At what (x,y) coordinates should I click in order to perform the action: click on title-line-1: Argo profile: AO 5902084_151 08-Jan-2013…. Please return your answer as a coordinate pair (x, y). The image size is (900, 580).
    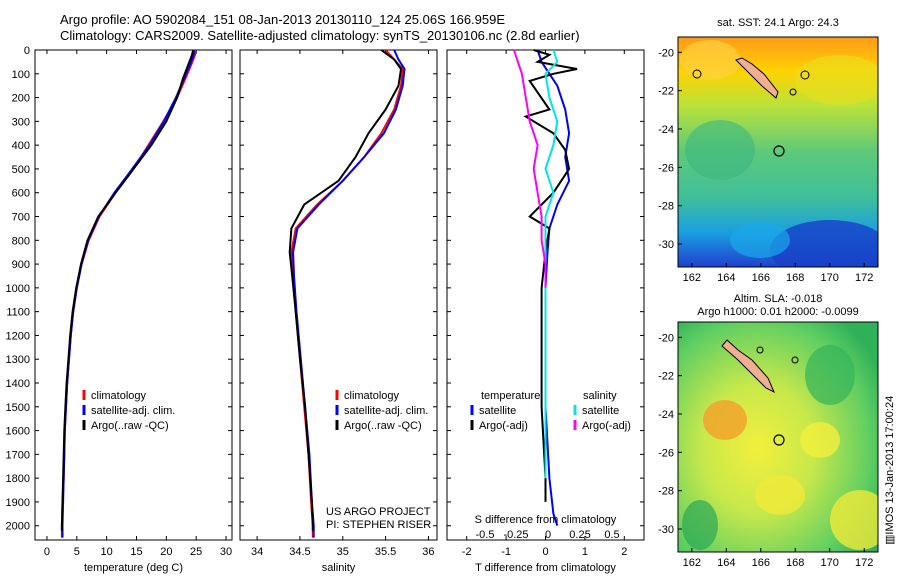
    Looking at the image, I should click on (283, 19).